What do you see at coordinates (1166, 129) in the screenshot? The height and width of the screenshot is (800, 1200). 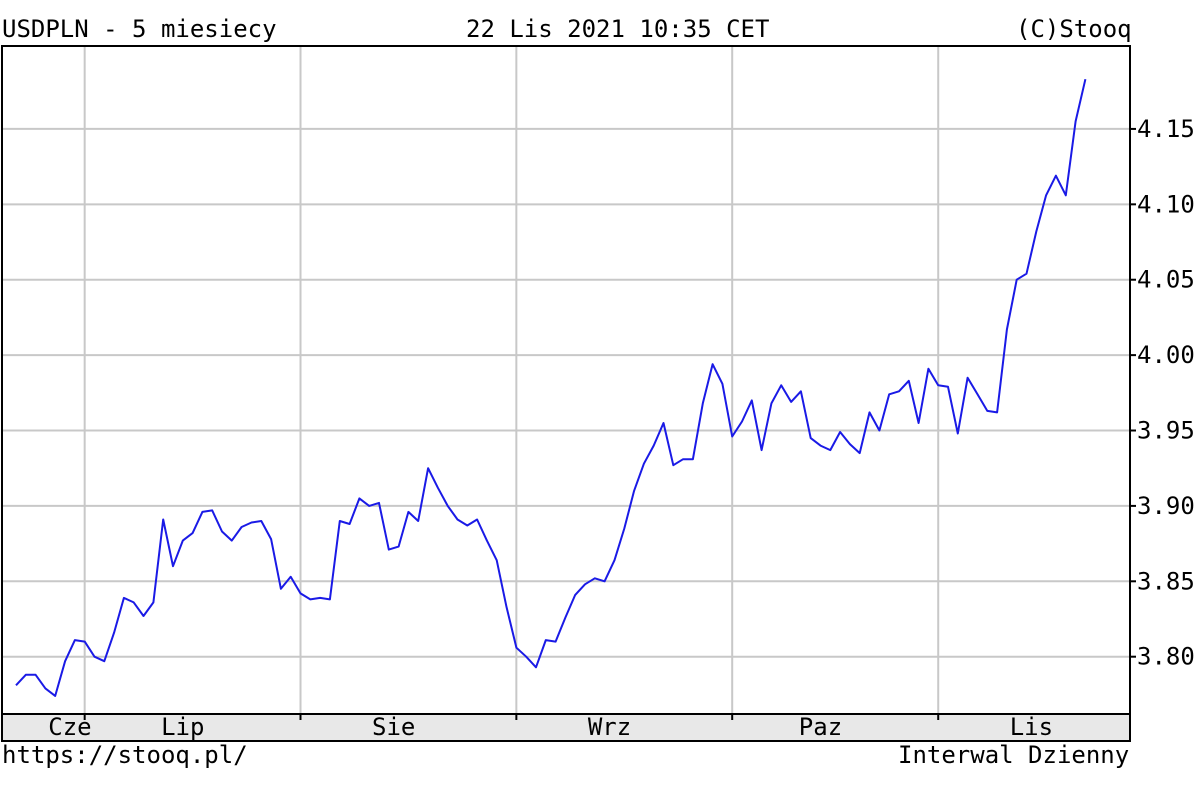 I see `y-tick-label: 4.15` at bounding box center [1166, 129].